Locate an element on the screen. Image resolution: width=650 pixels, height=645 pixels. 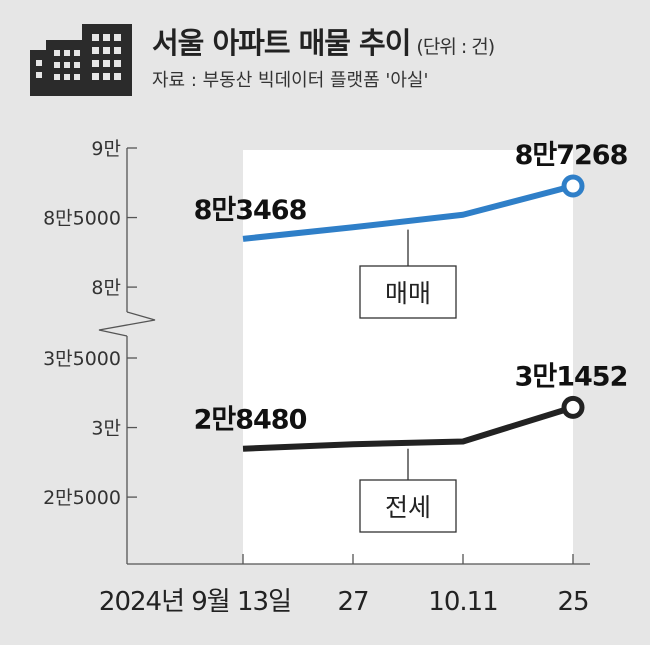
series-end-label-0: 8만7268 is located at coordinates (571, 155).